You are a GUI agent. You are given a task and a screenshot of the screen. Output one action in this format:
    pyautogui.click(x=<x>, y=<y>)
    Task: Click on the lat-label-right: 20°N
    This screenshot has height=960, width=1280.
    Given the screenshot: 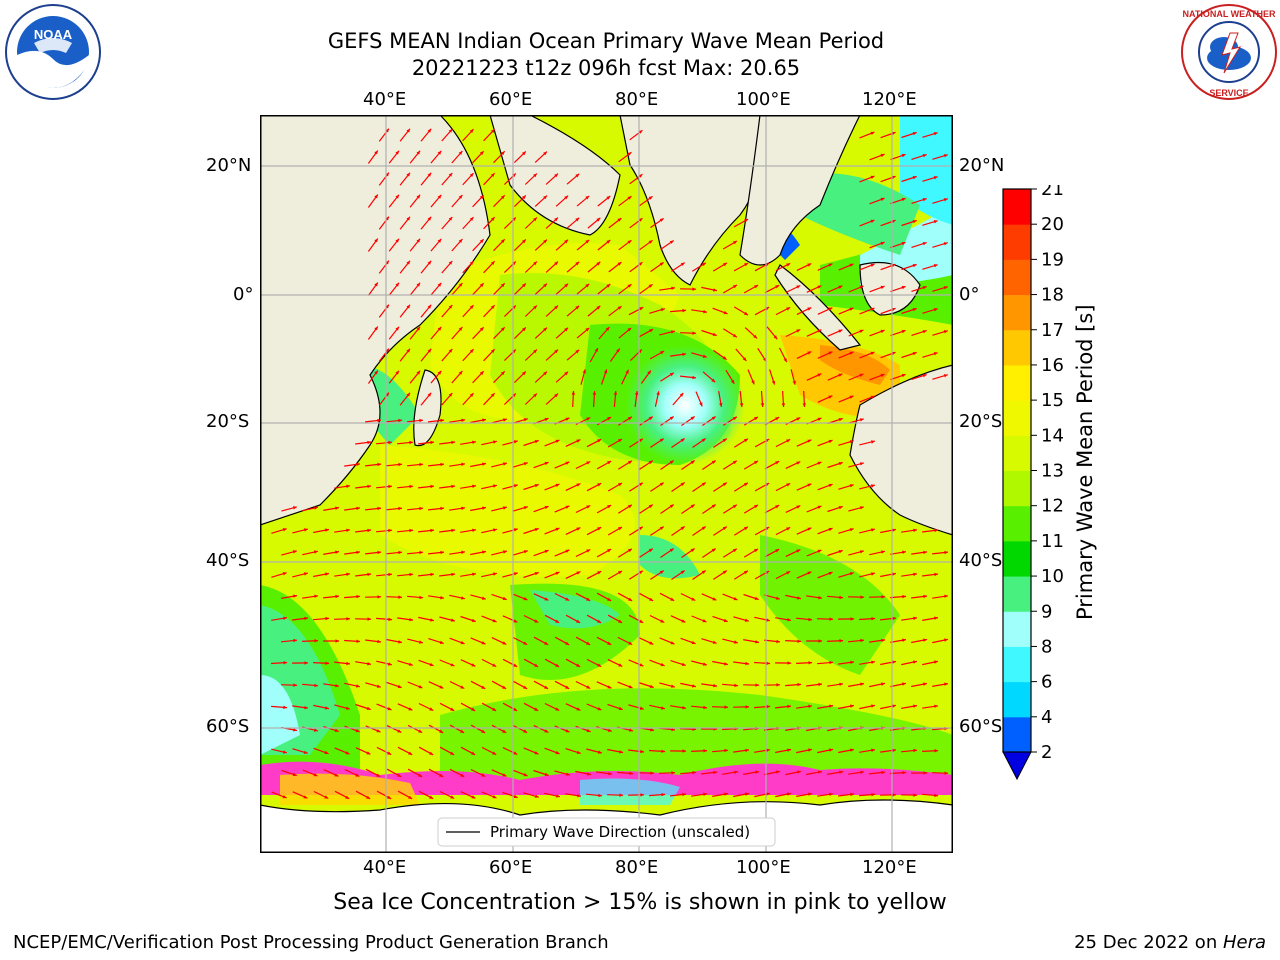 What is the action you would take?
    pyautogui.click(x=982, y=165)
    